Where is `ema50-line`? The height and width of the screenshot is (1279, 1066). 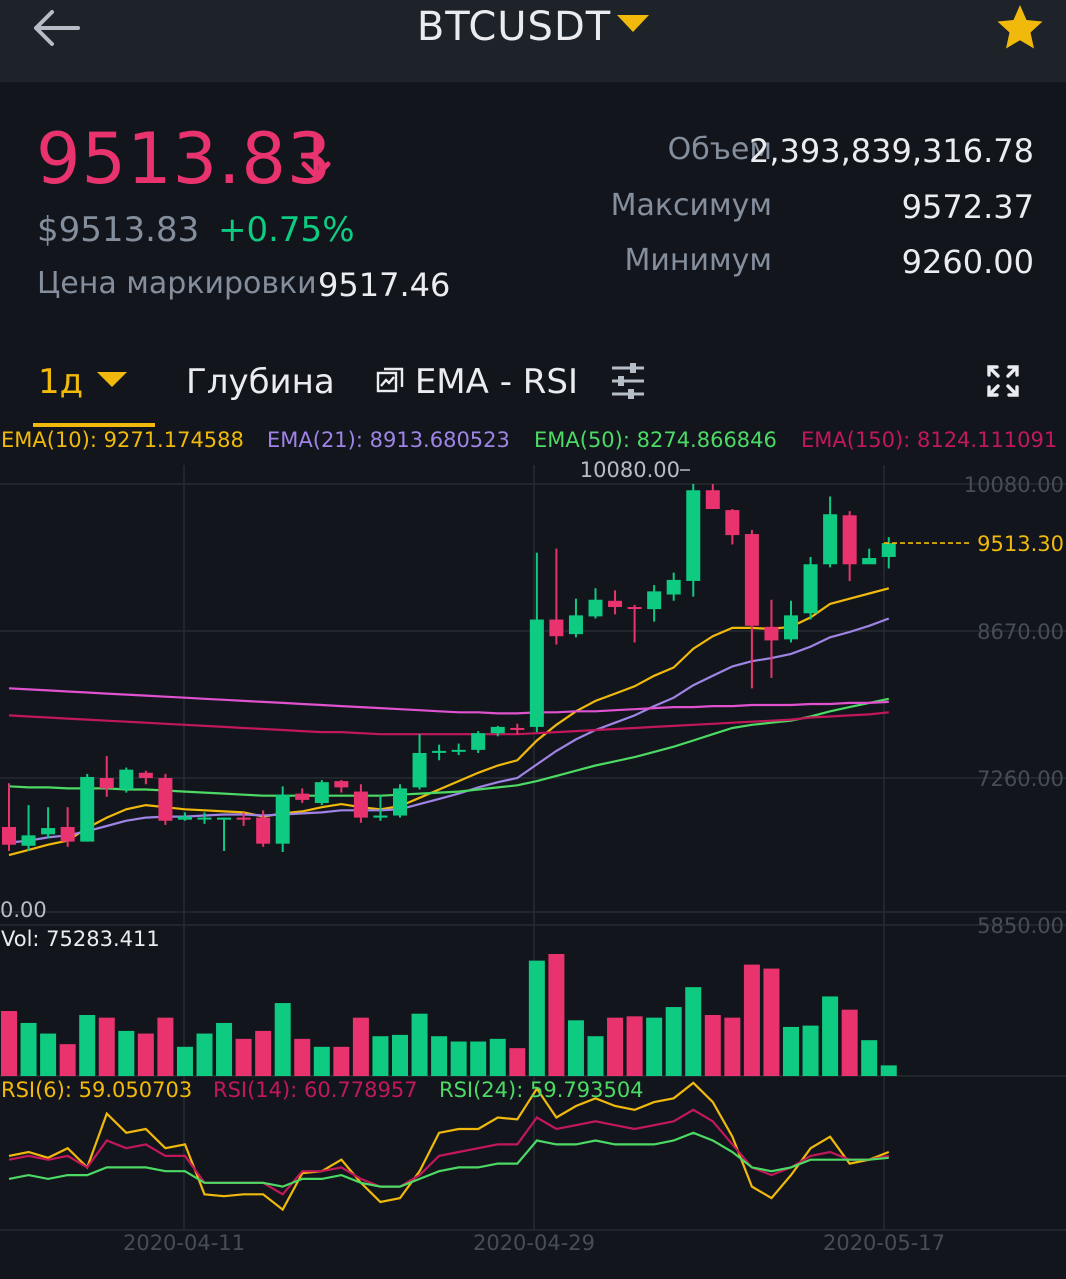 ema50-line is located at coordinates (449, 747).